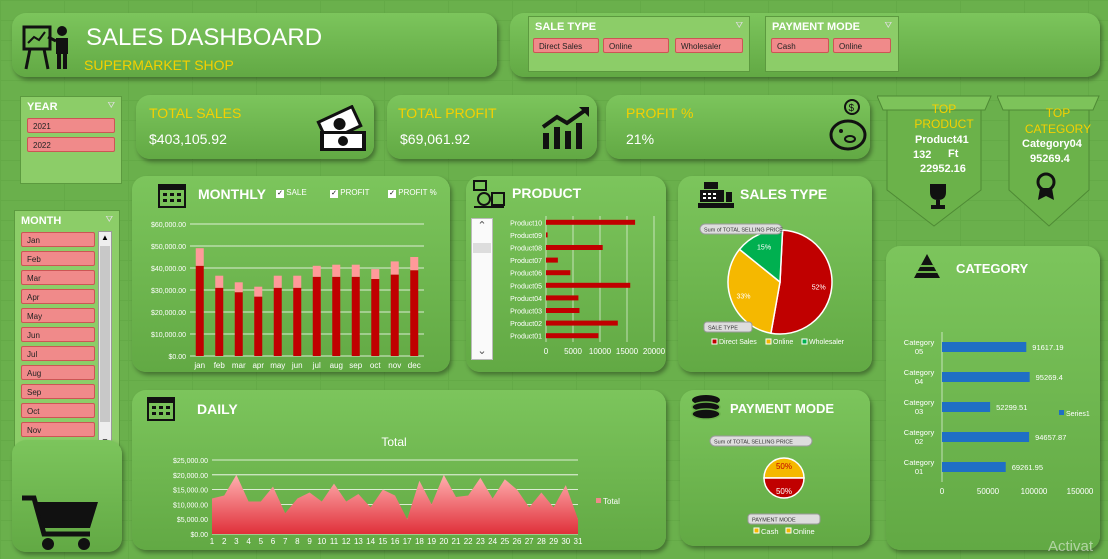  I want to click on slicer-item-direct-sales: Direct Sales, so click(566, 45).